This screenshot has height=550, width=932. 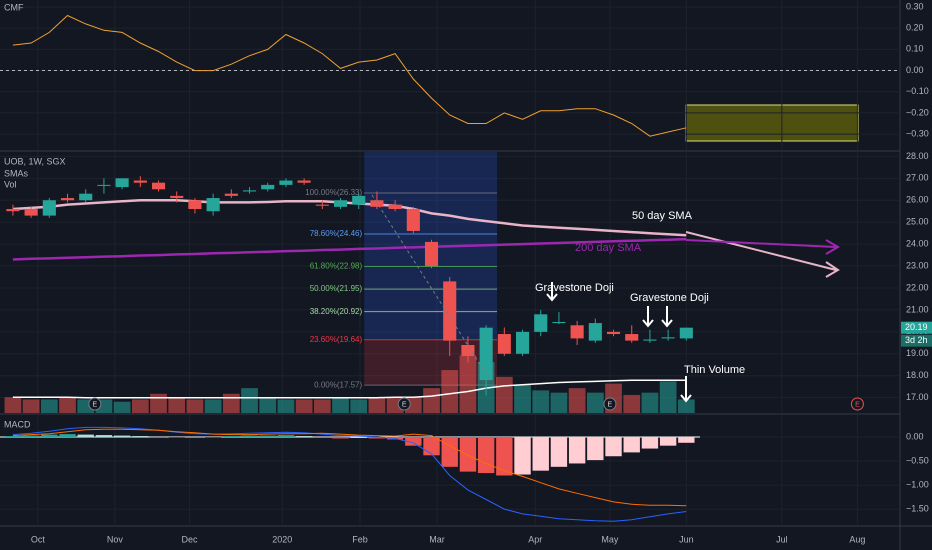 What do you see at coordinates (10, 184) in the screenshot?
I see `legend-item: Vol` at bounding box center [10, 184].